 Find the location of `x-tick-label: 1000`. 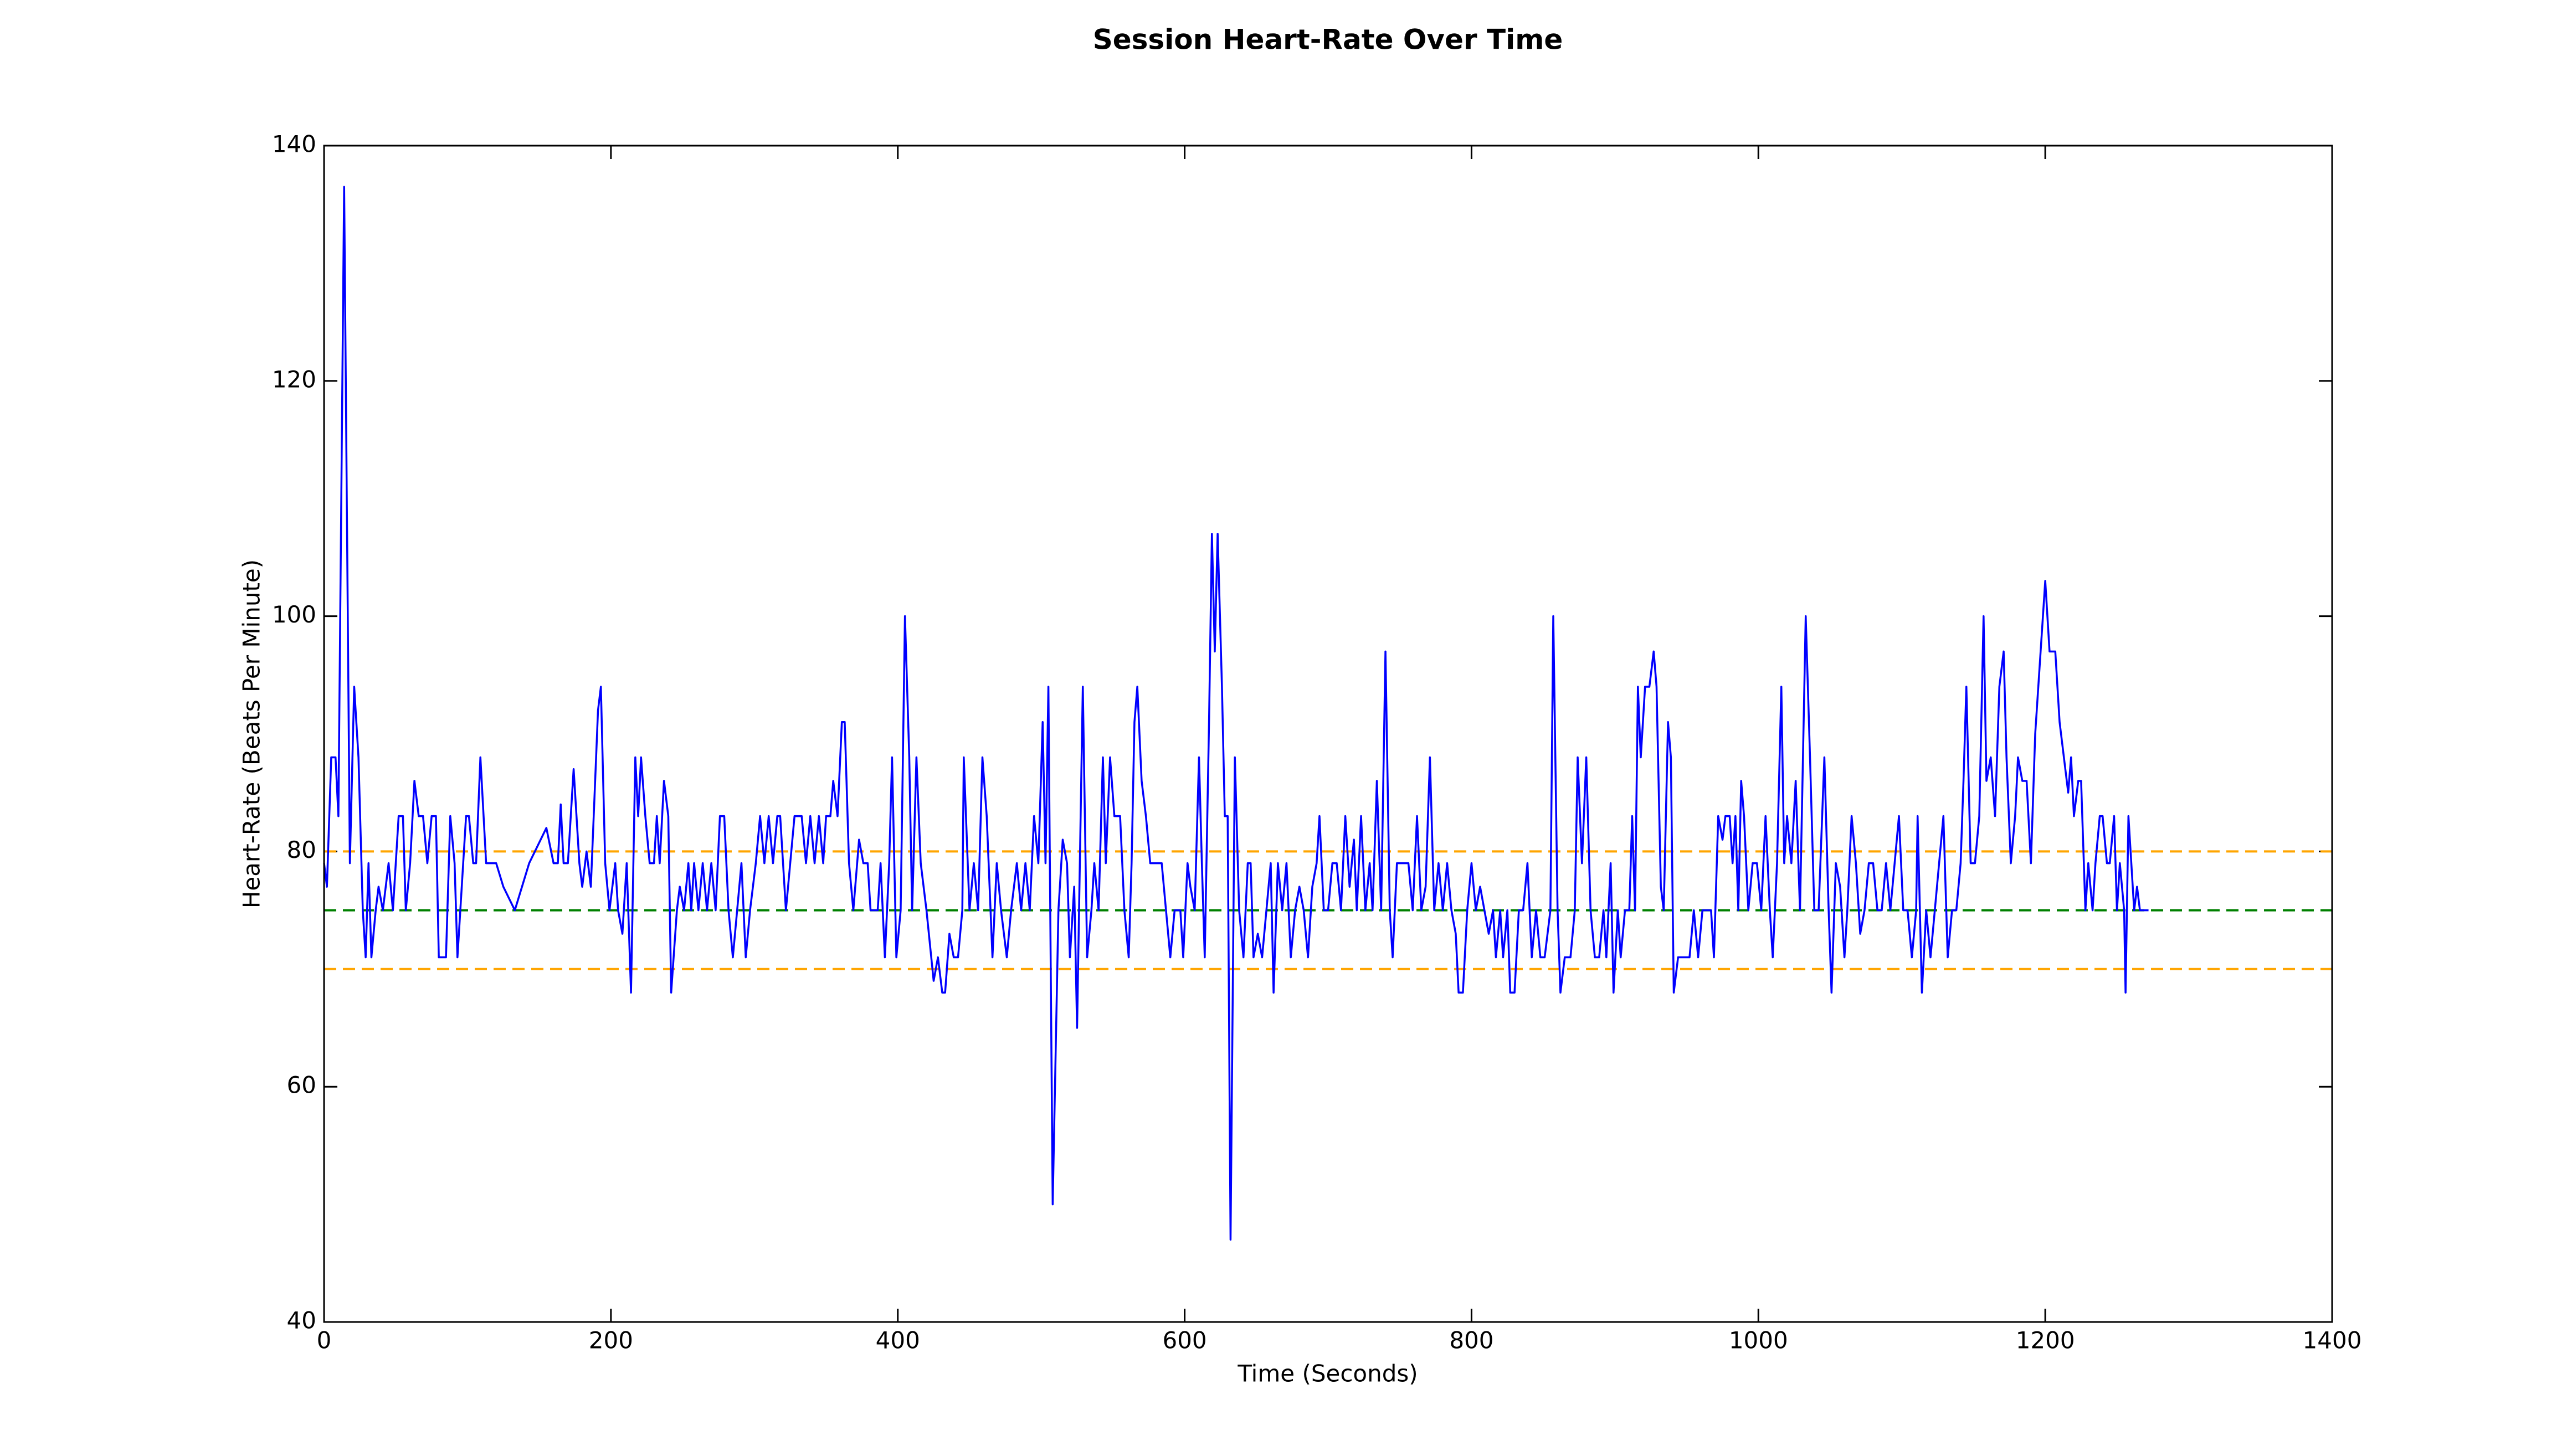

x-tick-label: 1000 is located at coordinates (1758, 1340).